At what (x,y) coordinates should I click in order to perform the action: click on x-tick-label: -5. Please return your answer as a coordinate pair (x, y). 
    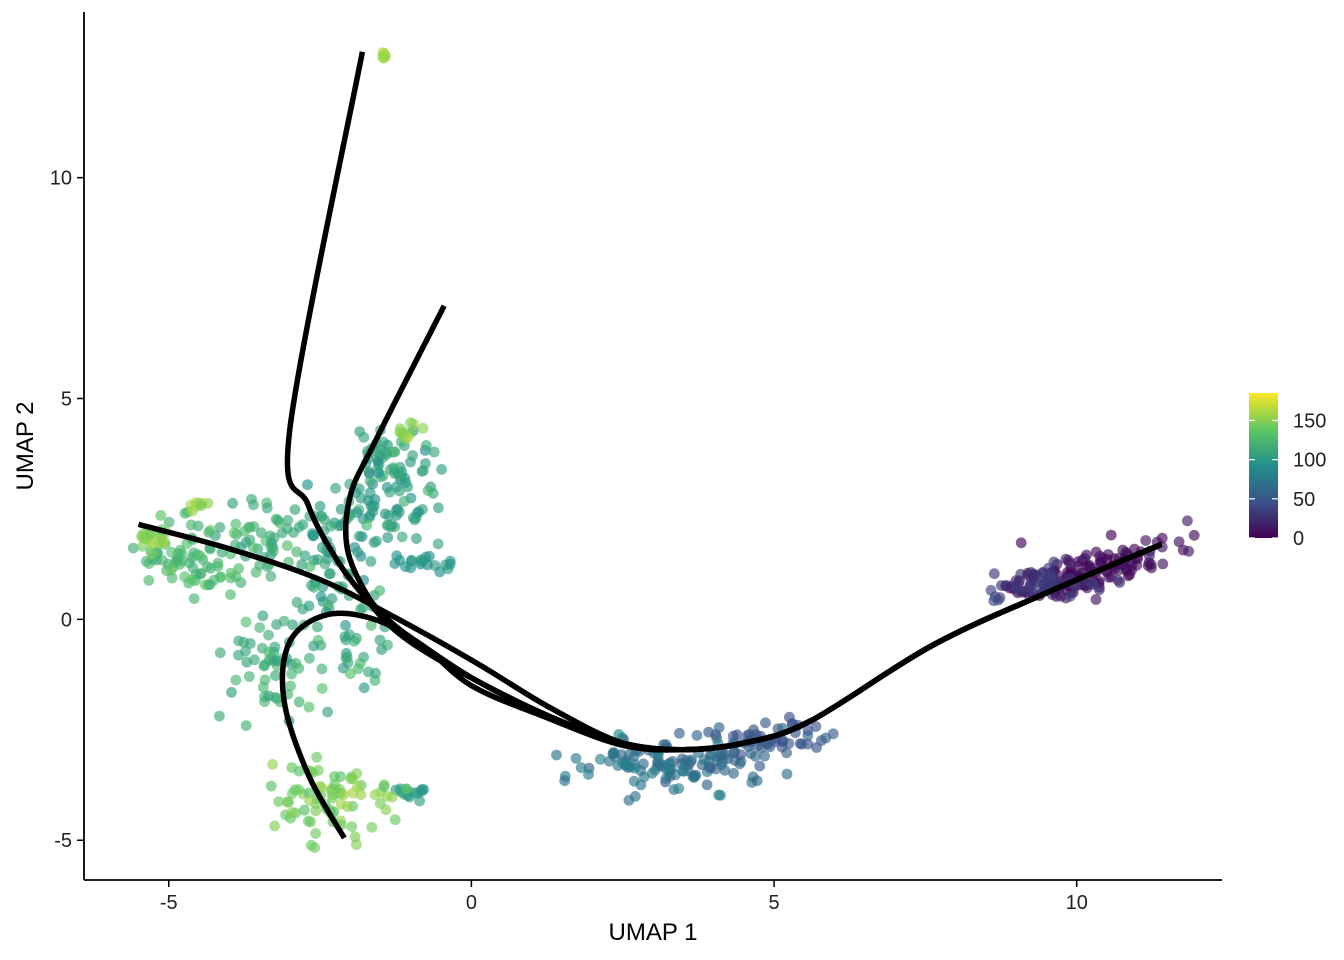
    Looking at the image, I should click on (169, 903).